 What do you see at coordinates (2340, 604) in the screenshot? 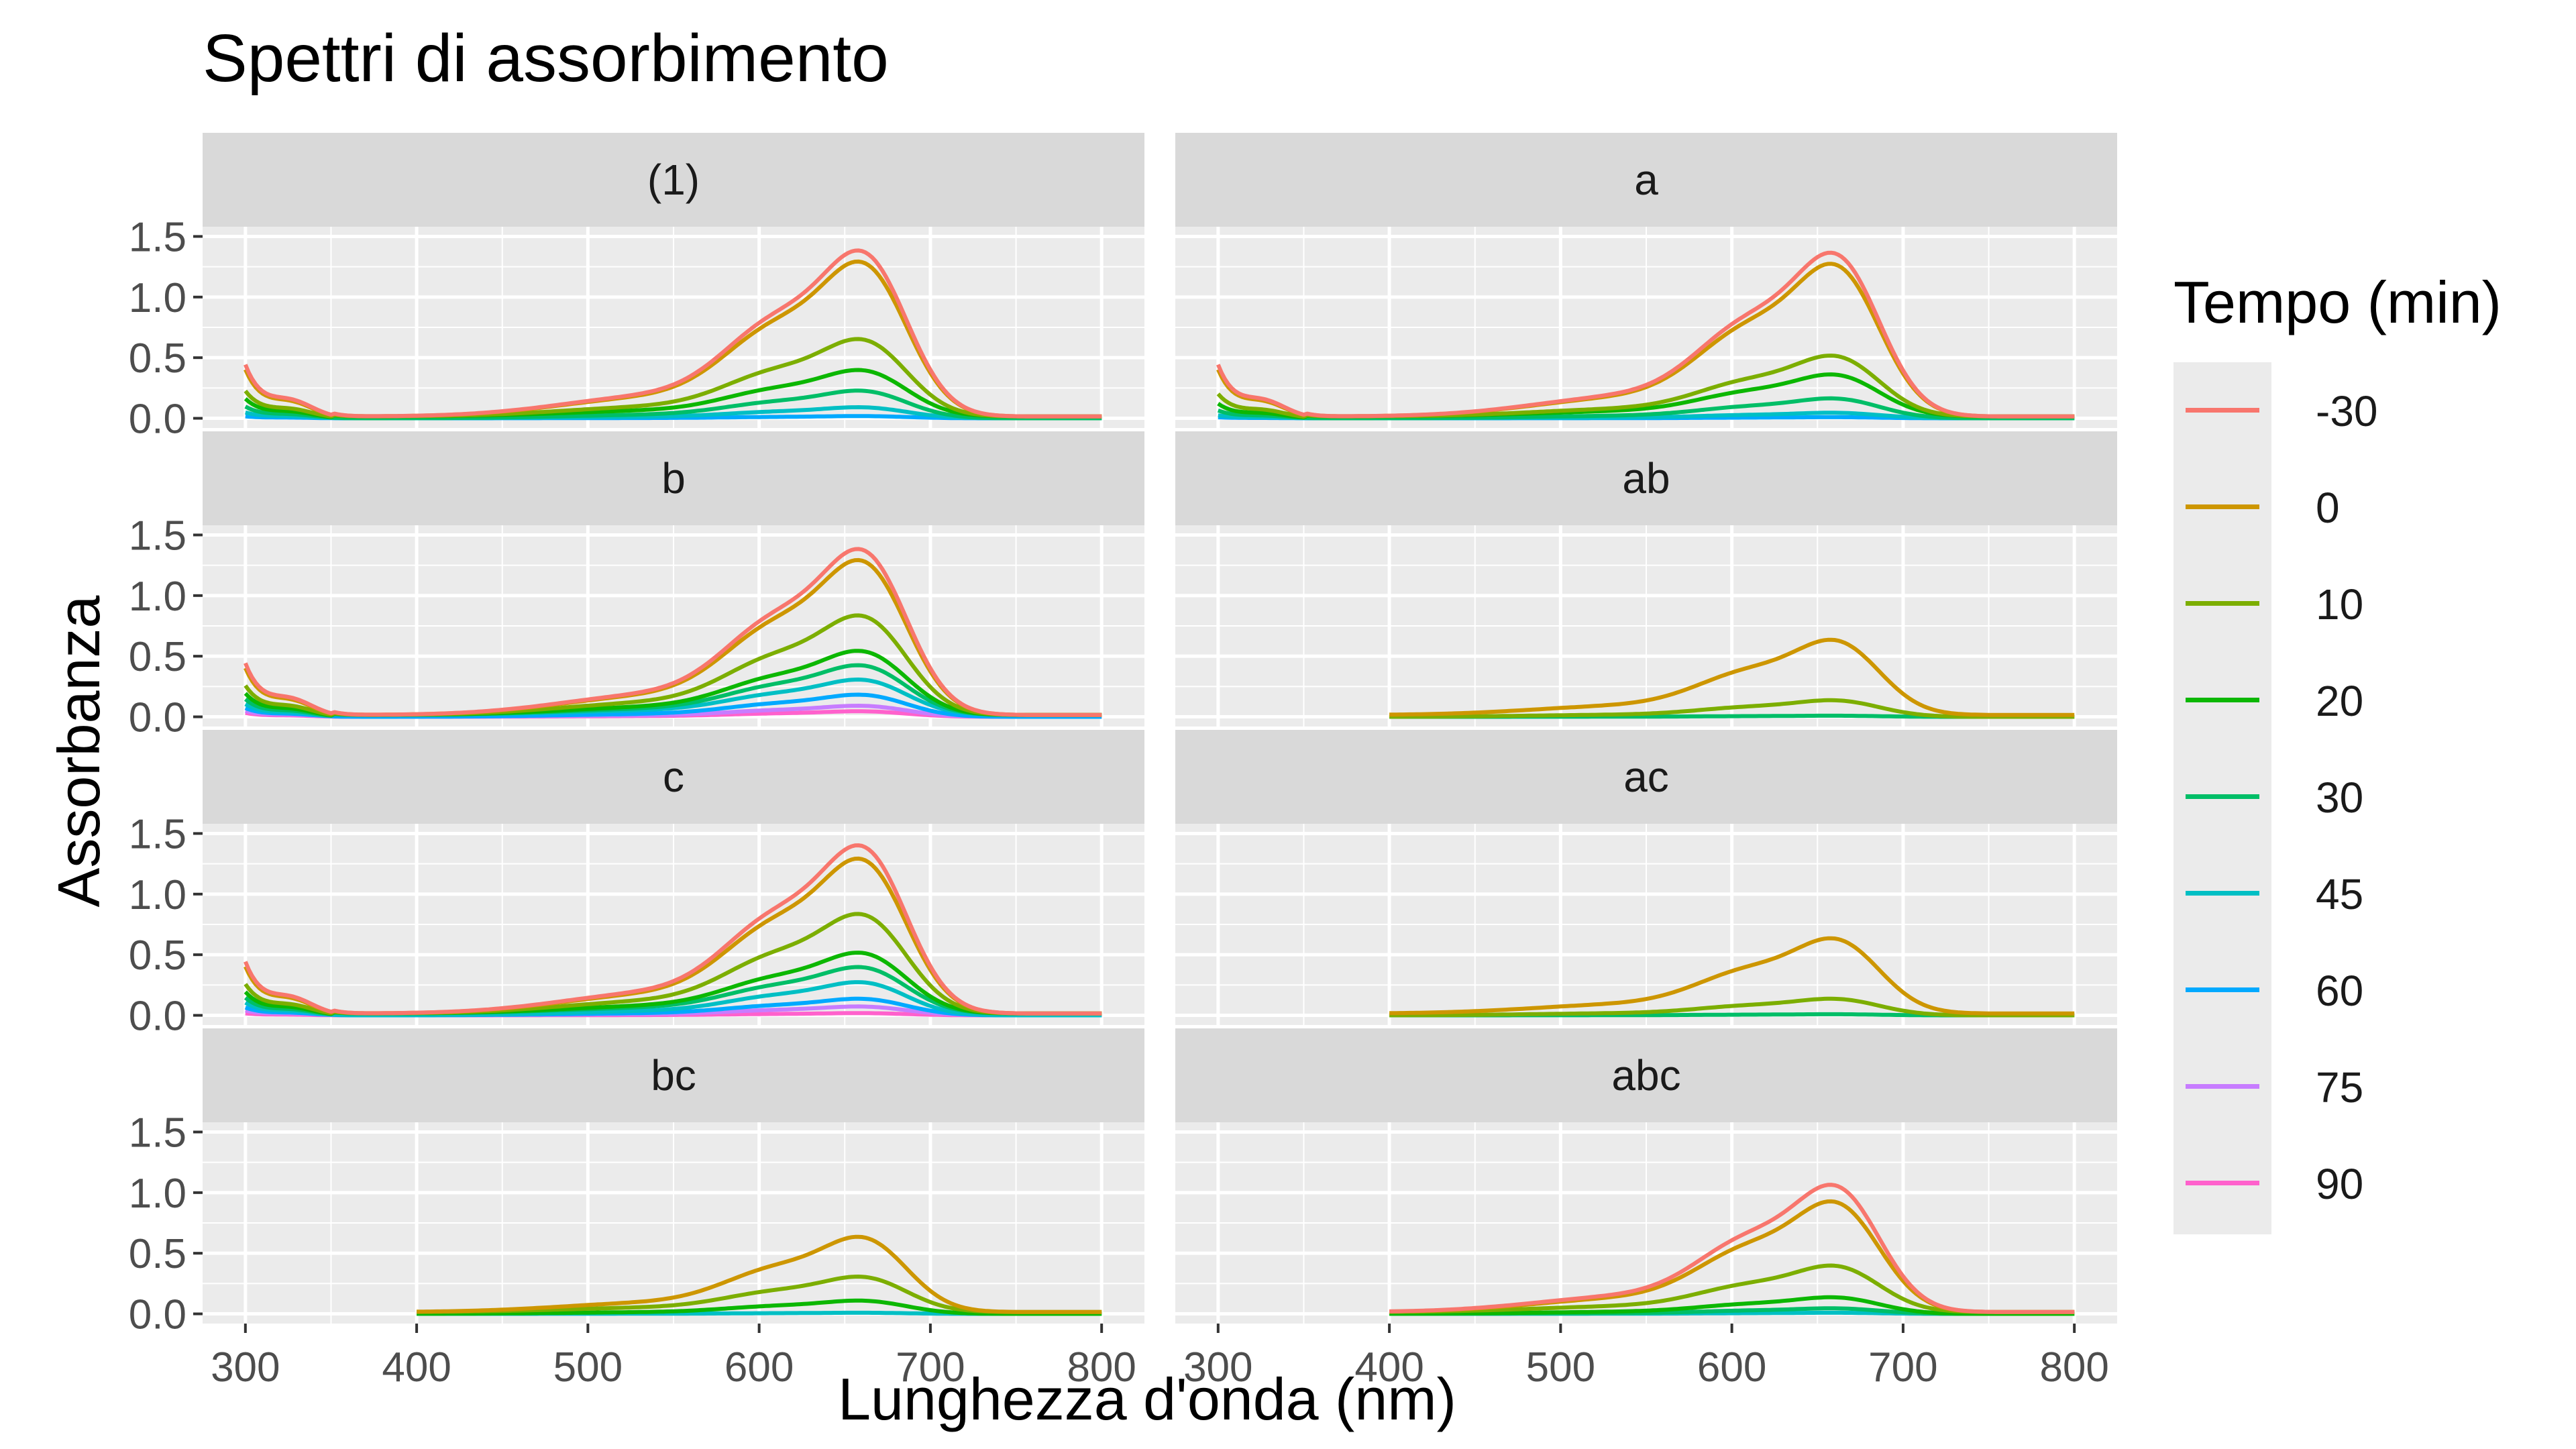
I see `legend-label: 10` at bounding box center [2340, 604].